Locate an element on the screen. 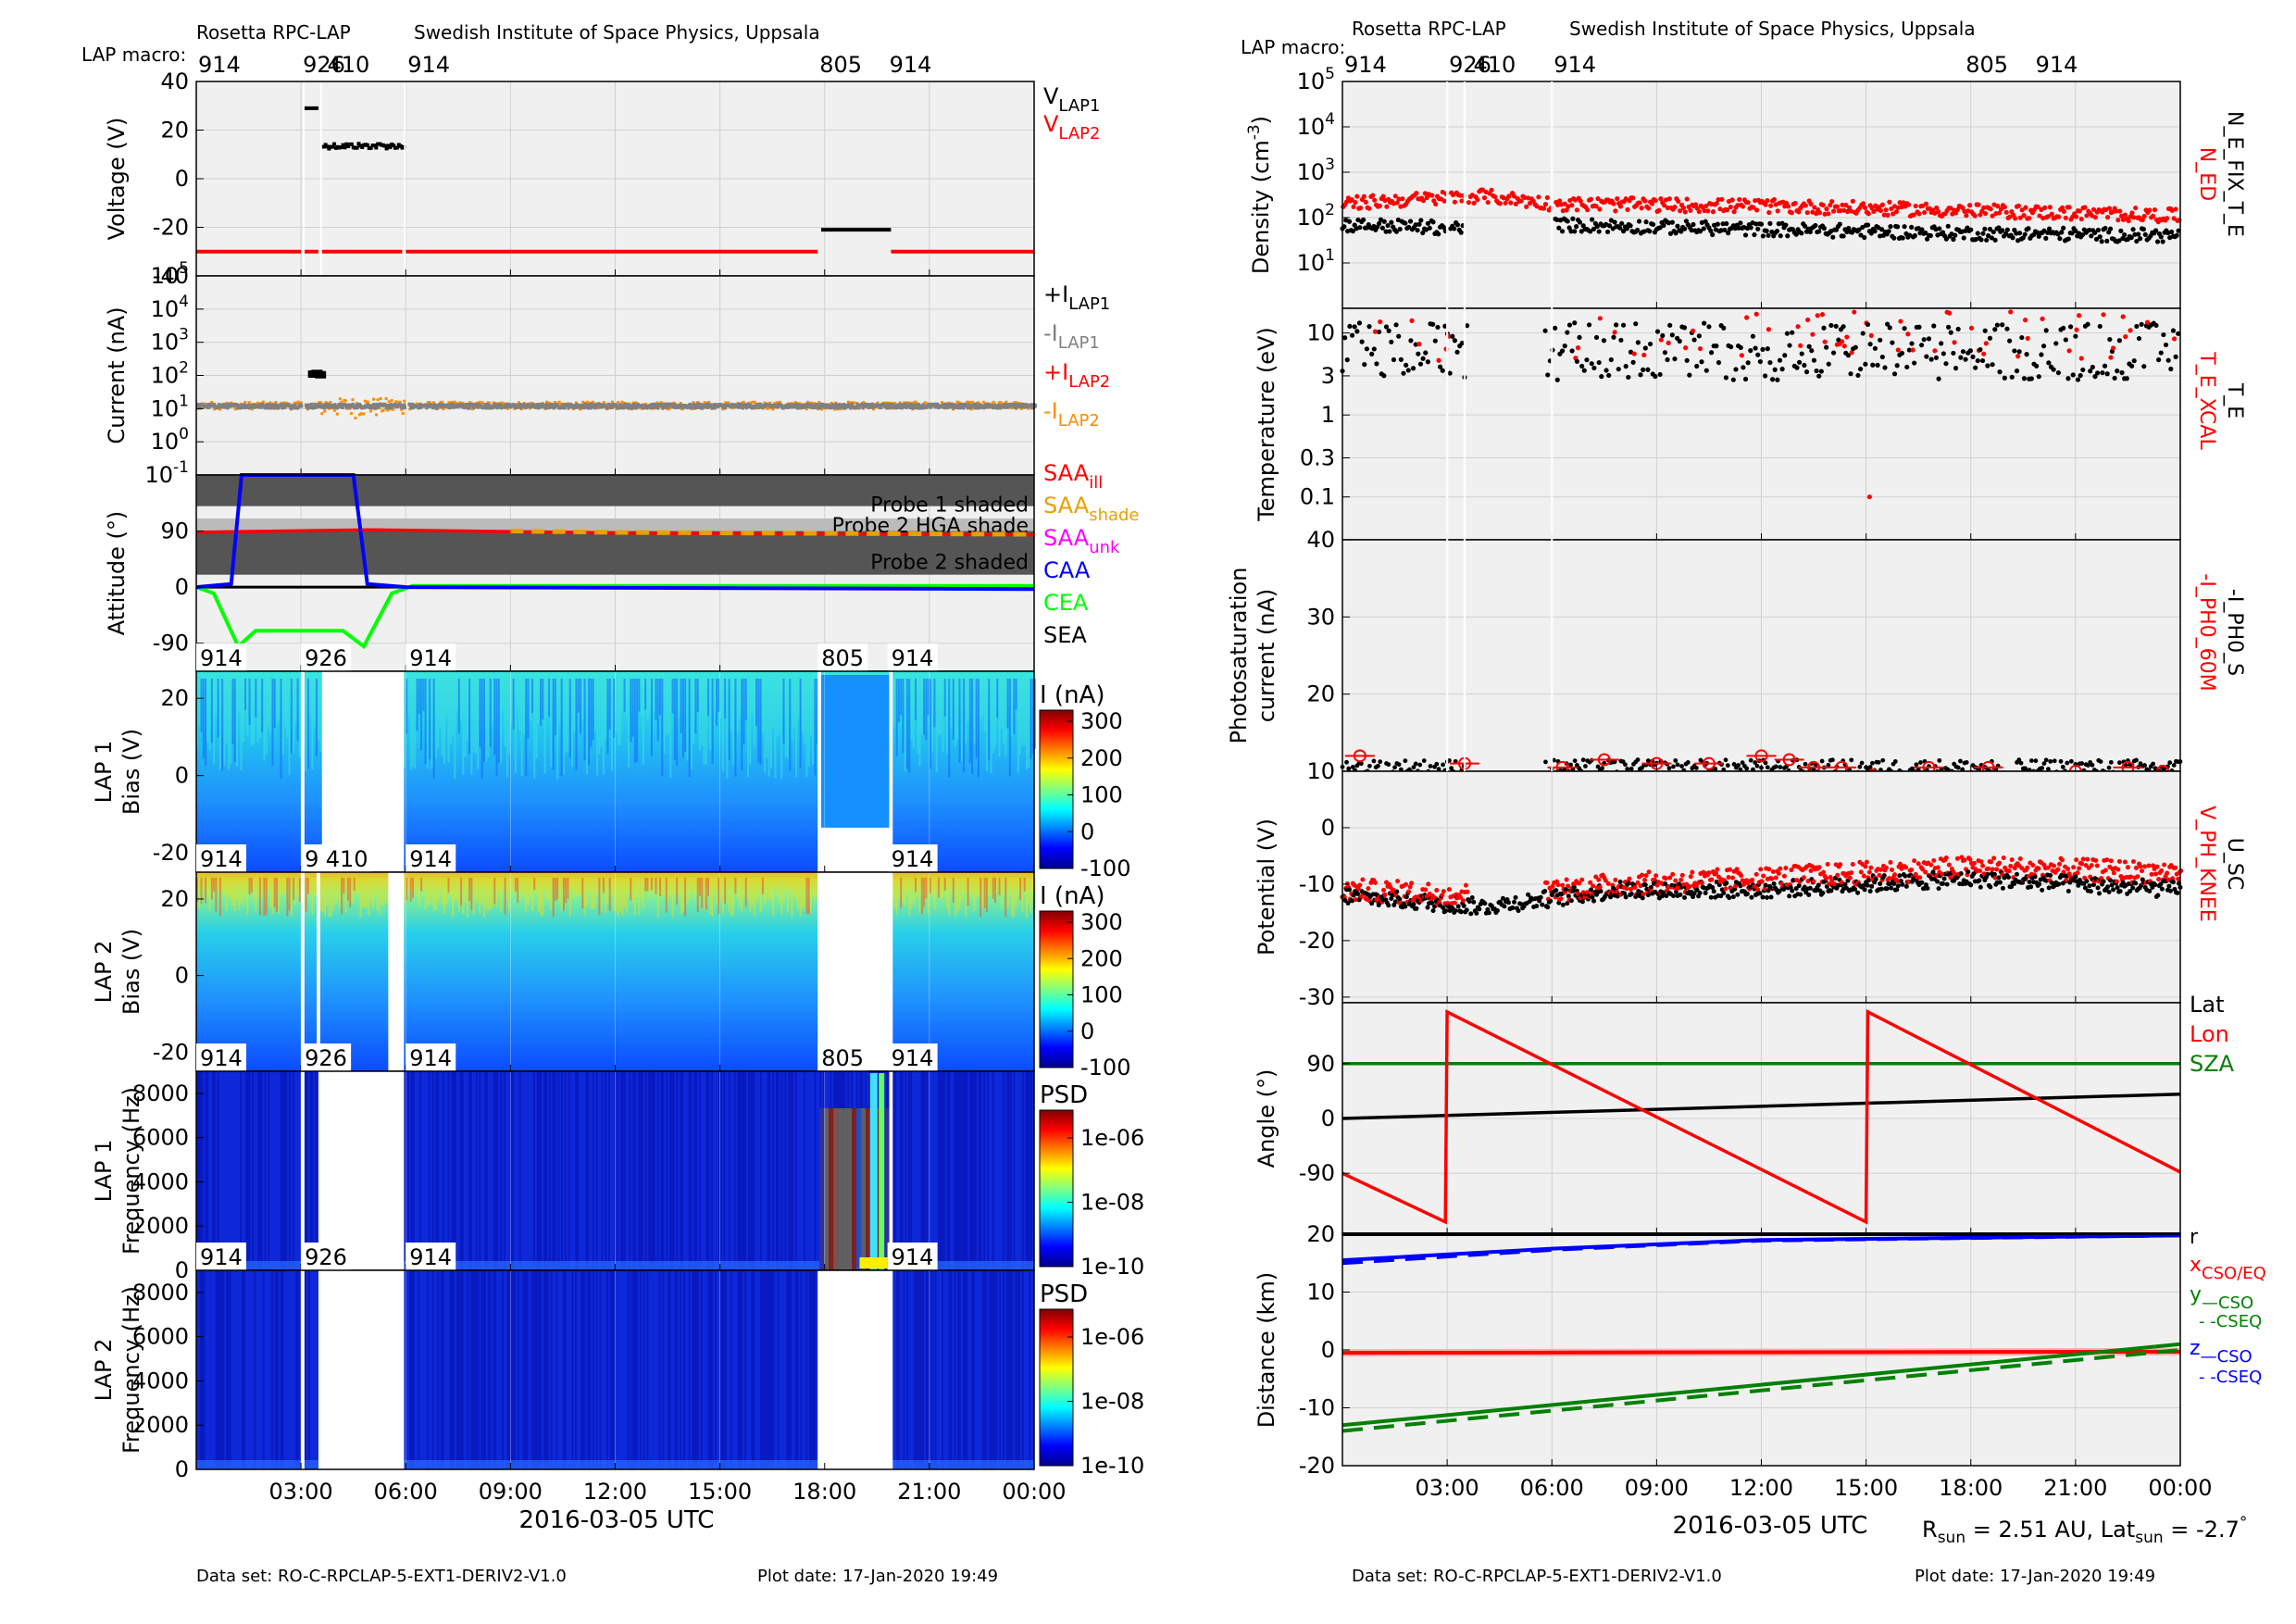  lap1_freq-macro-label: 914 is located at coordinates (913, 1058).